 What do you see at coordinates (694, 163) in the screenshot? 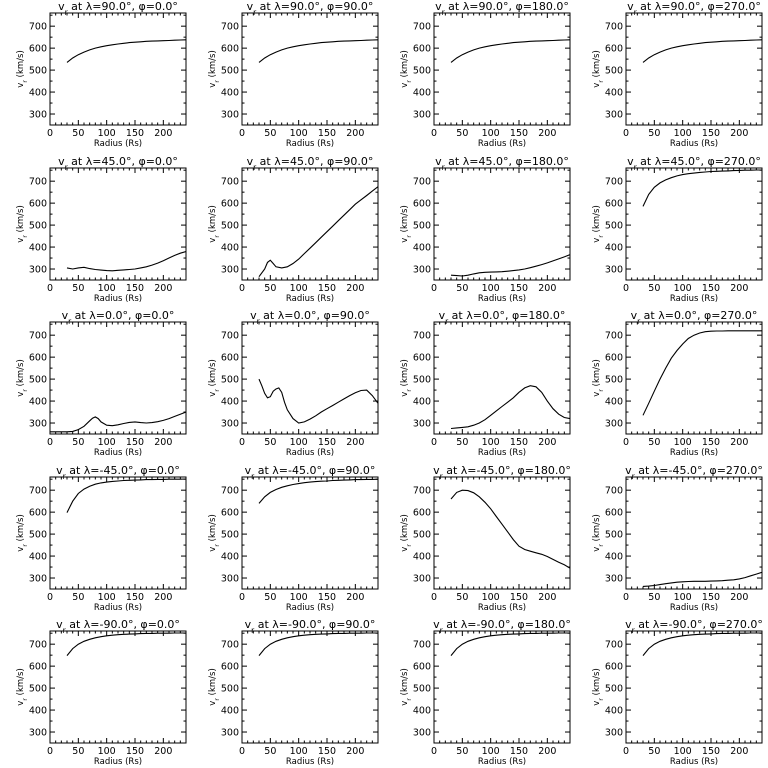
I see `panel-title: vr at λ=45.0°, φ=270.0°` at bounding box center [694, 163].